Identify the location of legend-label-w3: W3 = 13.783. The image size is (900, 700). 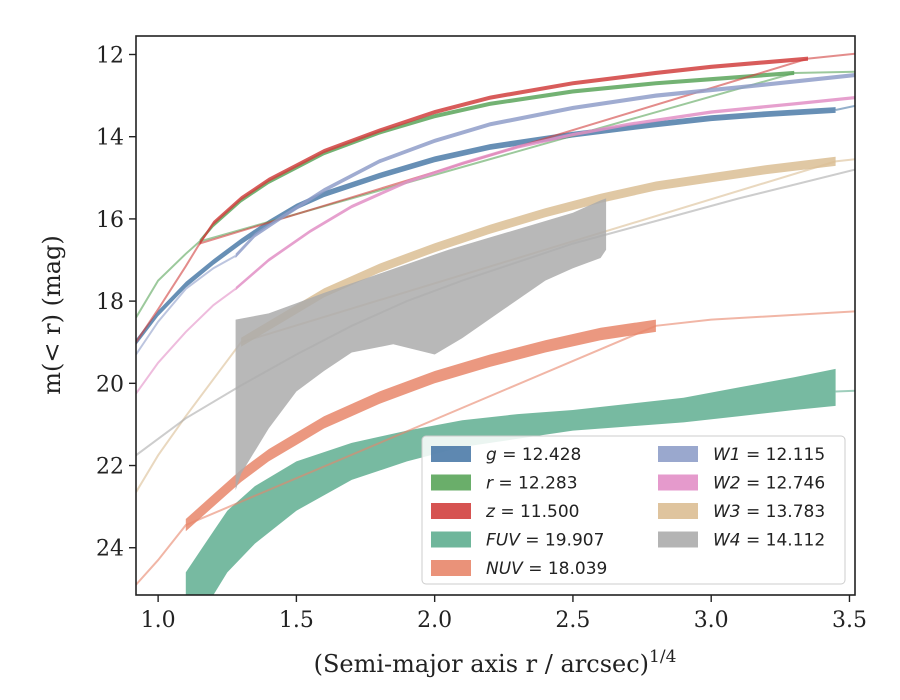
(769, 512).